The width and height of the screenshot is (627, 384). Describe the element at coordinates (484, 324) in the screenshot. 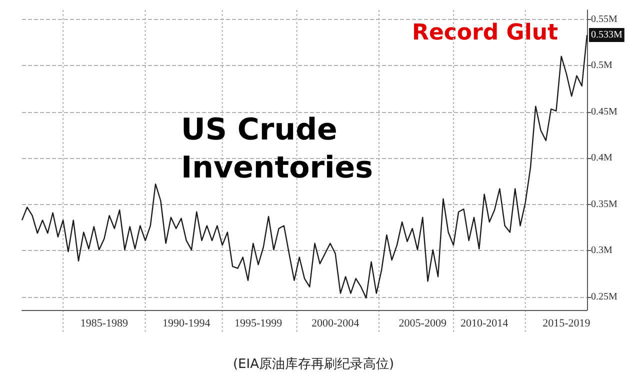

I see `x-tick-label: 2010-2014` at that location.